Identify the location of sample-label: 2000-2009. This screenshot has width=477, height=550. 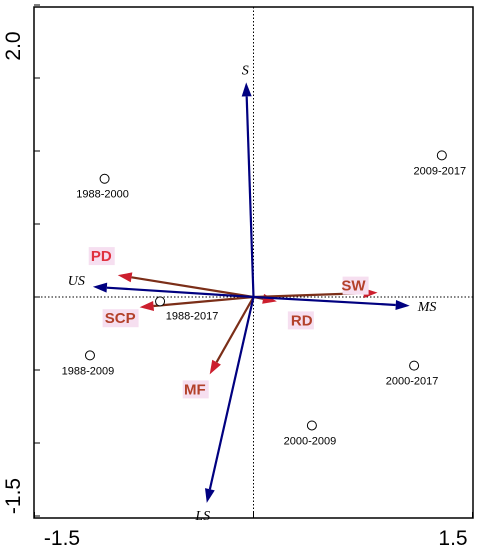
(310, 441).